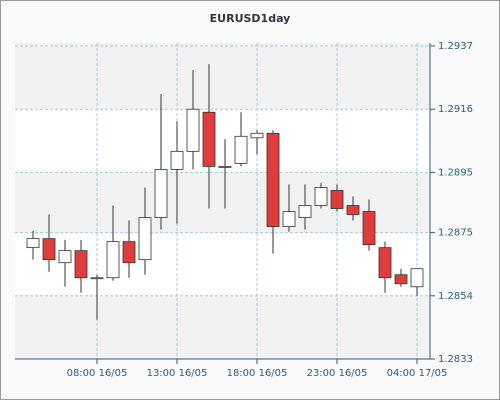 The height and width of the screenshot is (400, 500). Describe the element at coordinates (455, 46) in the screenshot. I see `y-tick-label: 1.2937` at that location.